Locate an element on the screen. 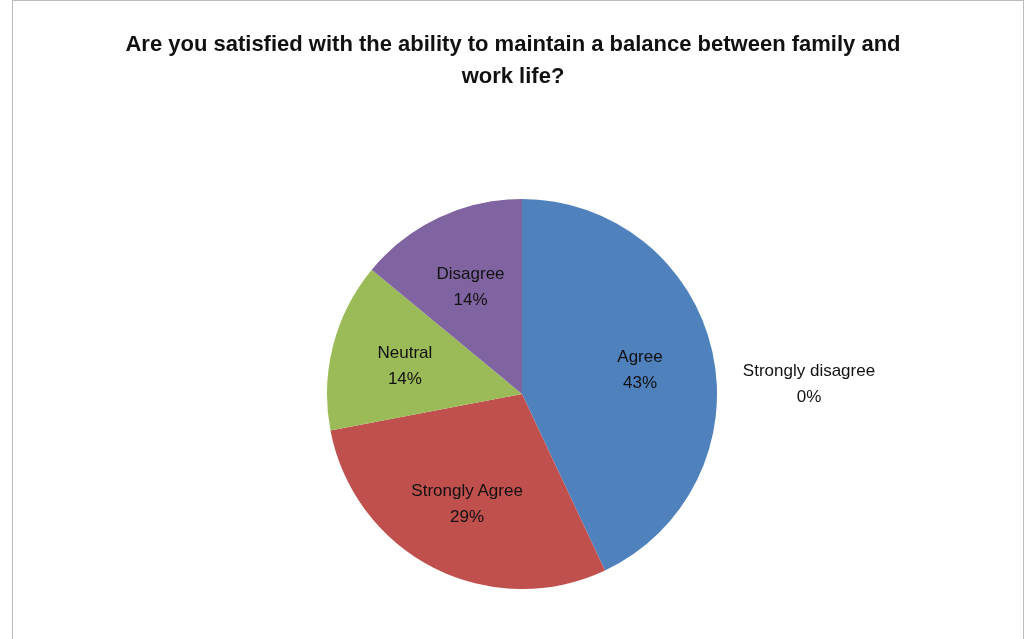 This screenshot has width=1026, height=639. slice-label: Neutral is located at coordinates (405, 352).